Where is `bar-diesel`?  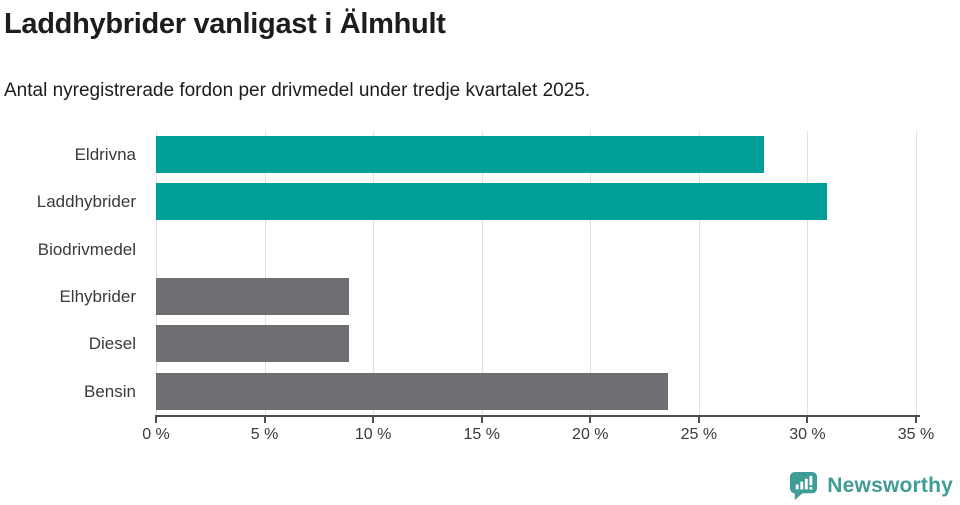
bar-diesel is located at coordinates (253, 344).